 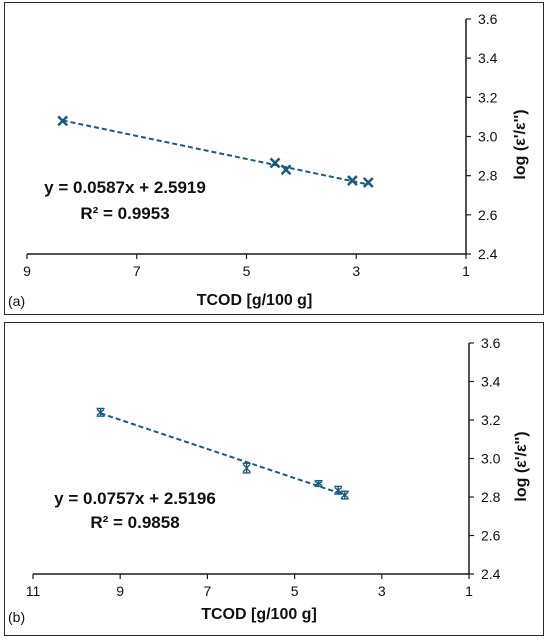 I want to click on panel-label: (b), so click(x=16, y=617).